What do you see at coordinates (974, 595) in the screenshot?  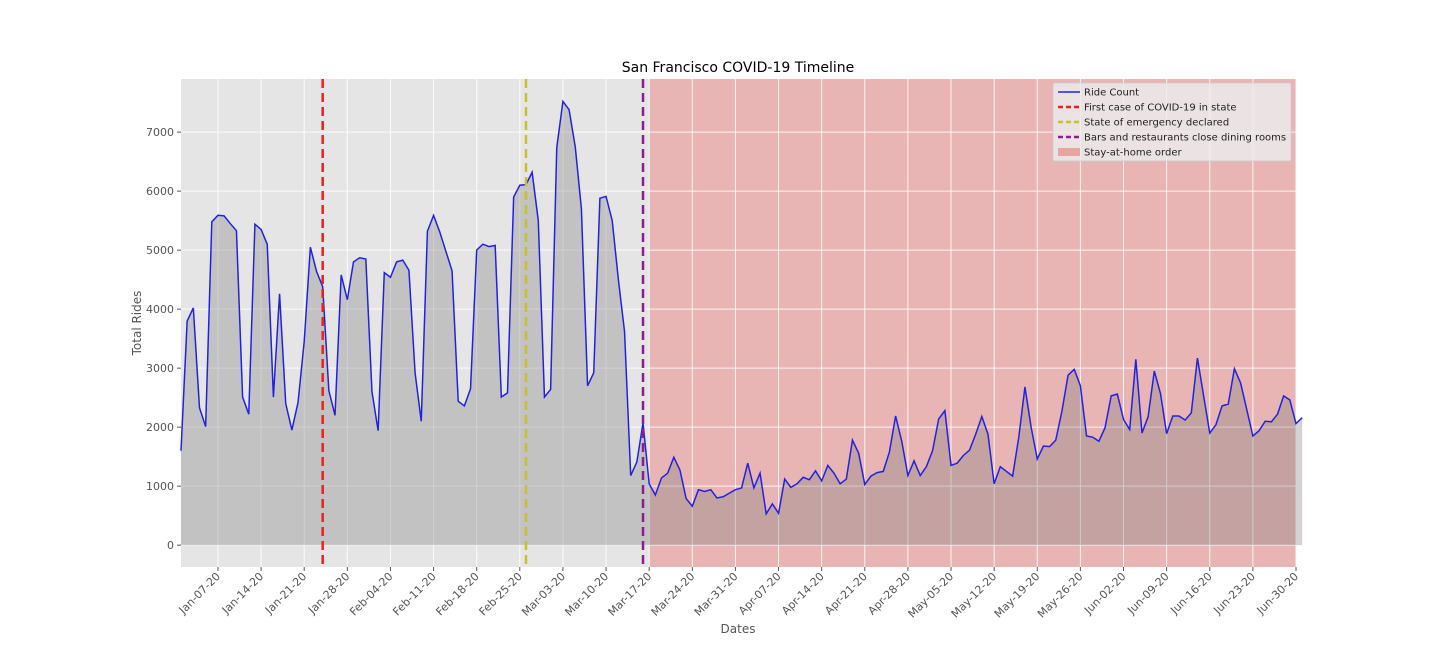 I see `x-tick-label: May-12-20` at bounding box center [974, 595].